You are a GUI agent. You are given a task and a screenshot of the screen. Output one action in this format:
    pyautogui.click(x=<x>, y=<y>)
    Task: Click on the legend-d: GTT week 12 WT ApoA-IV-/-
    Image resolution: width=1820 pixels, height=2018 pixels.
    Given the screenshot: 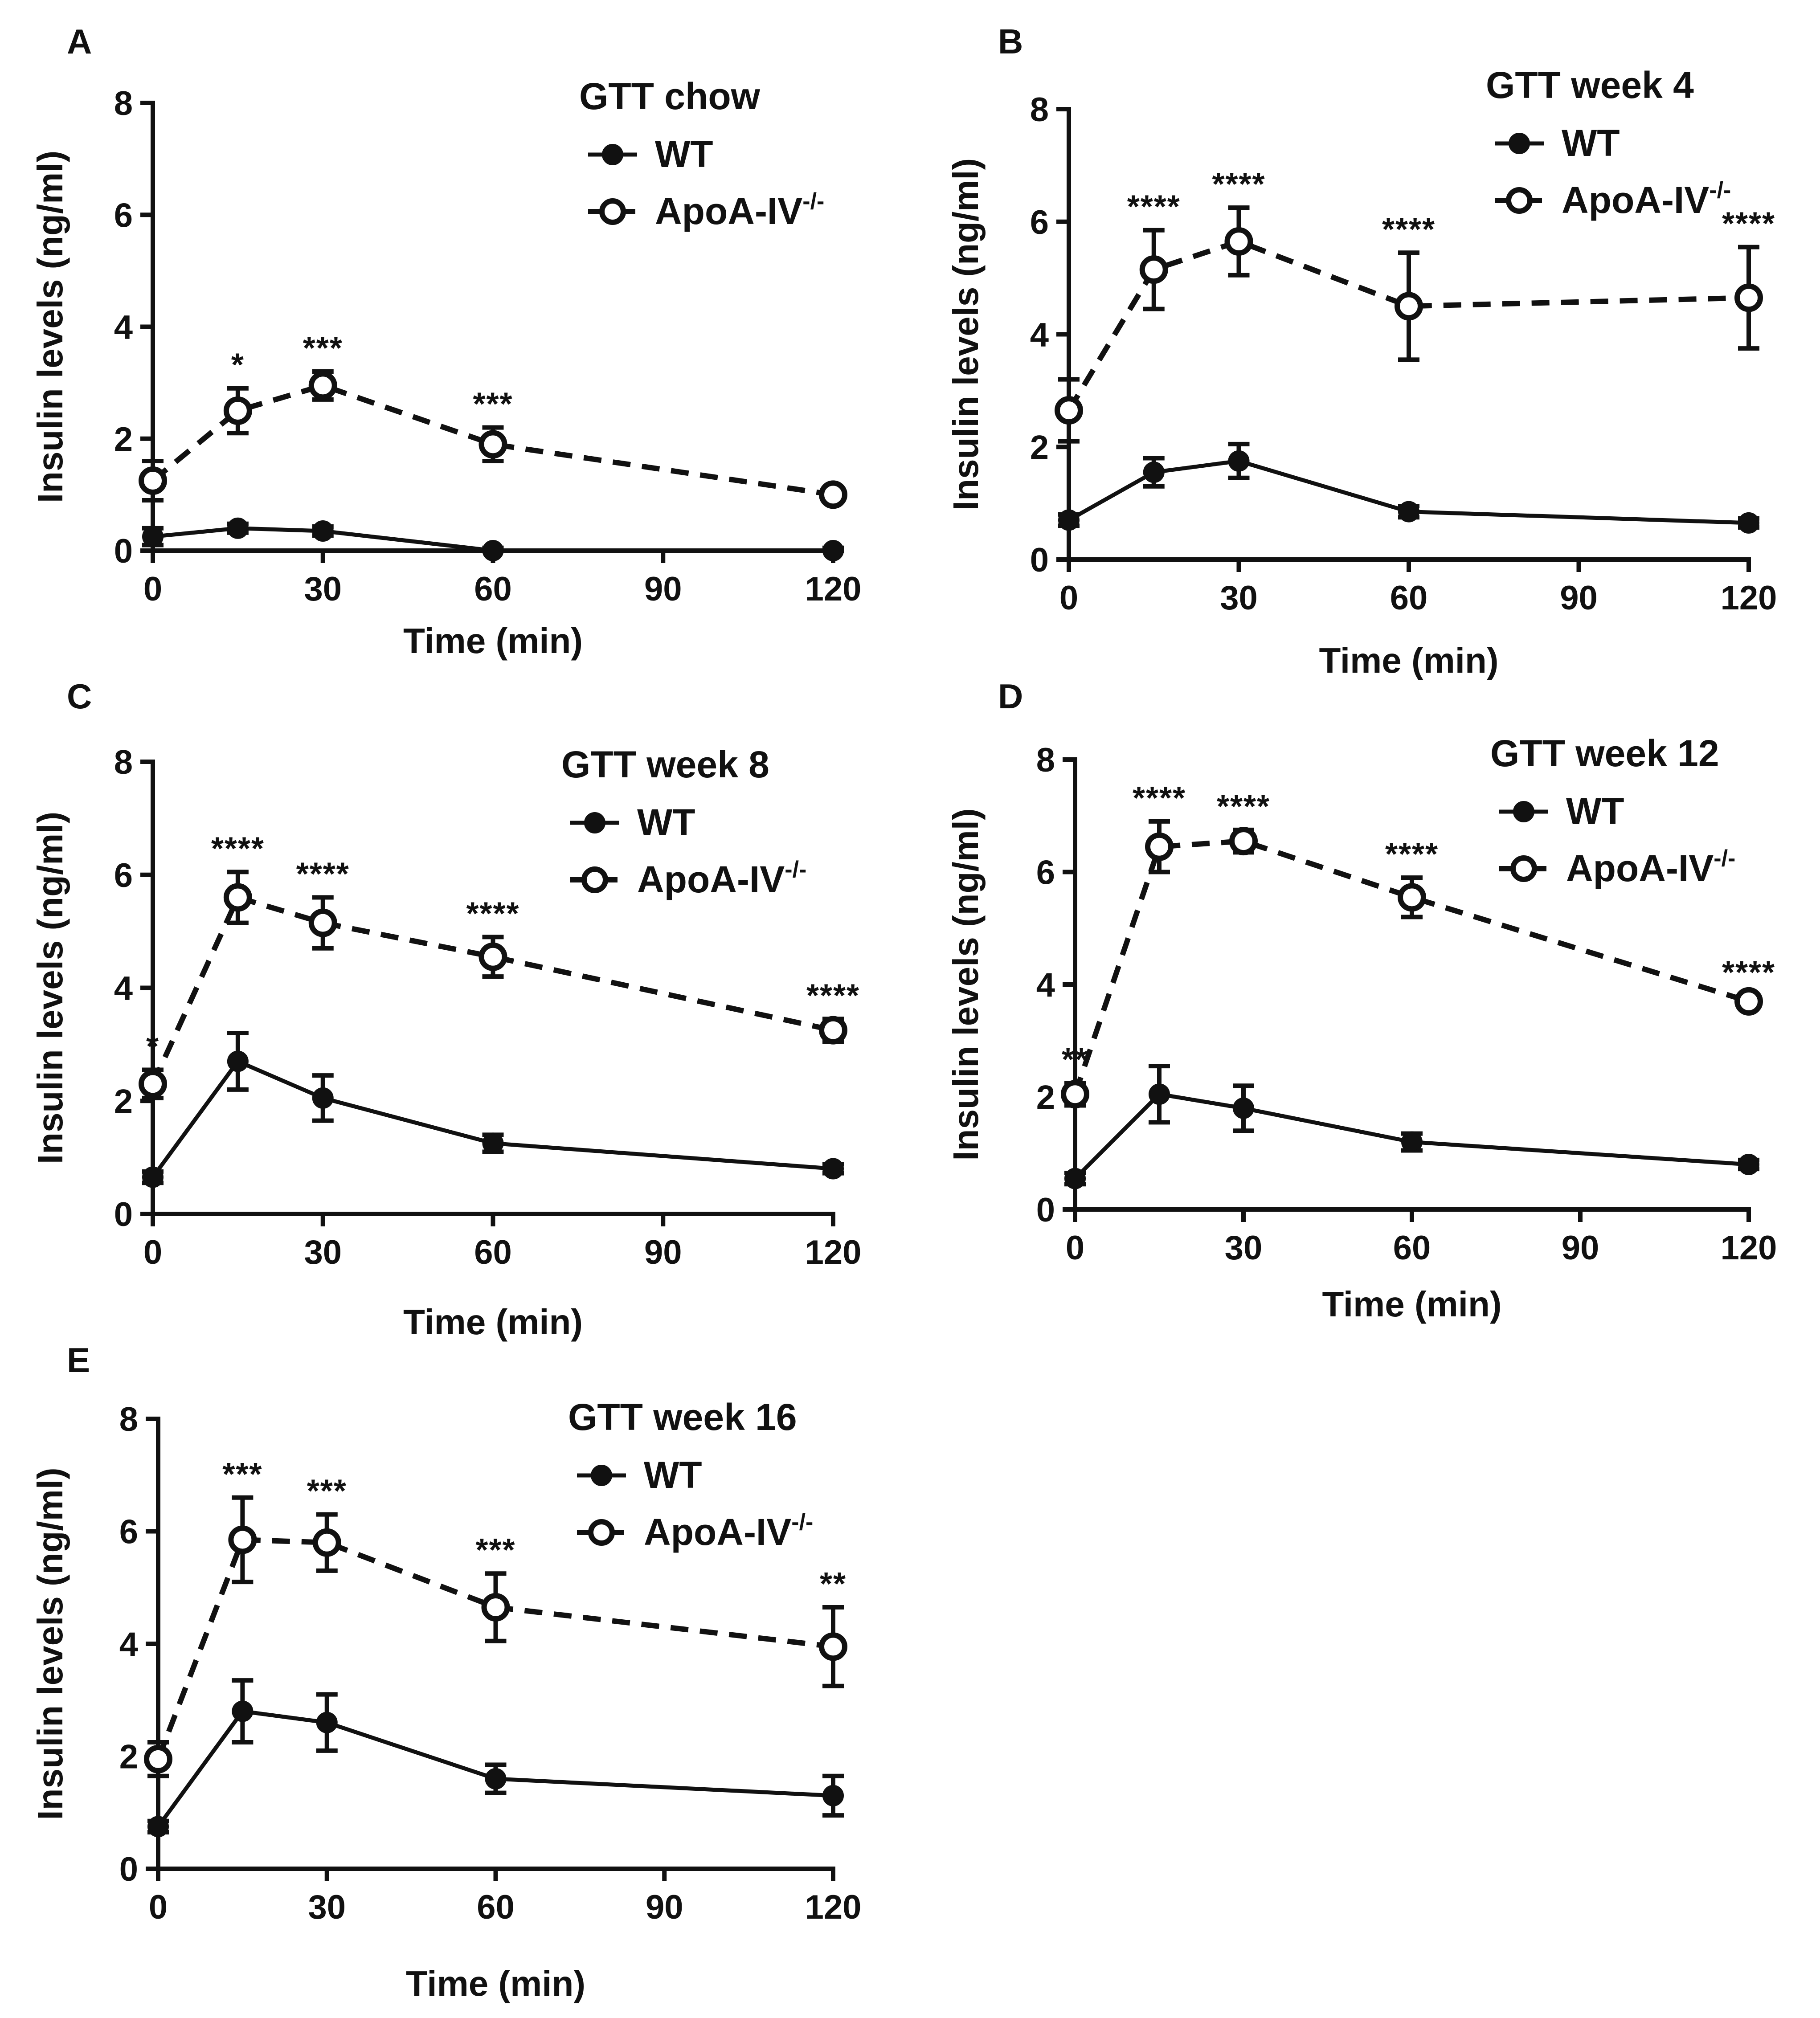 What is the action you would take?
    pyautogui.click(x=1613, y=810)
    